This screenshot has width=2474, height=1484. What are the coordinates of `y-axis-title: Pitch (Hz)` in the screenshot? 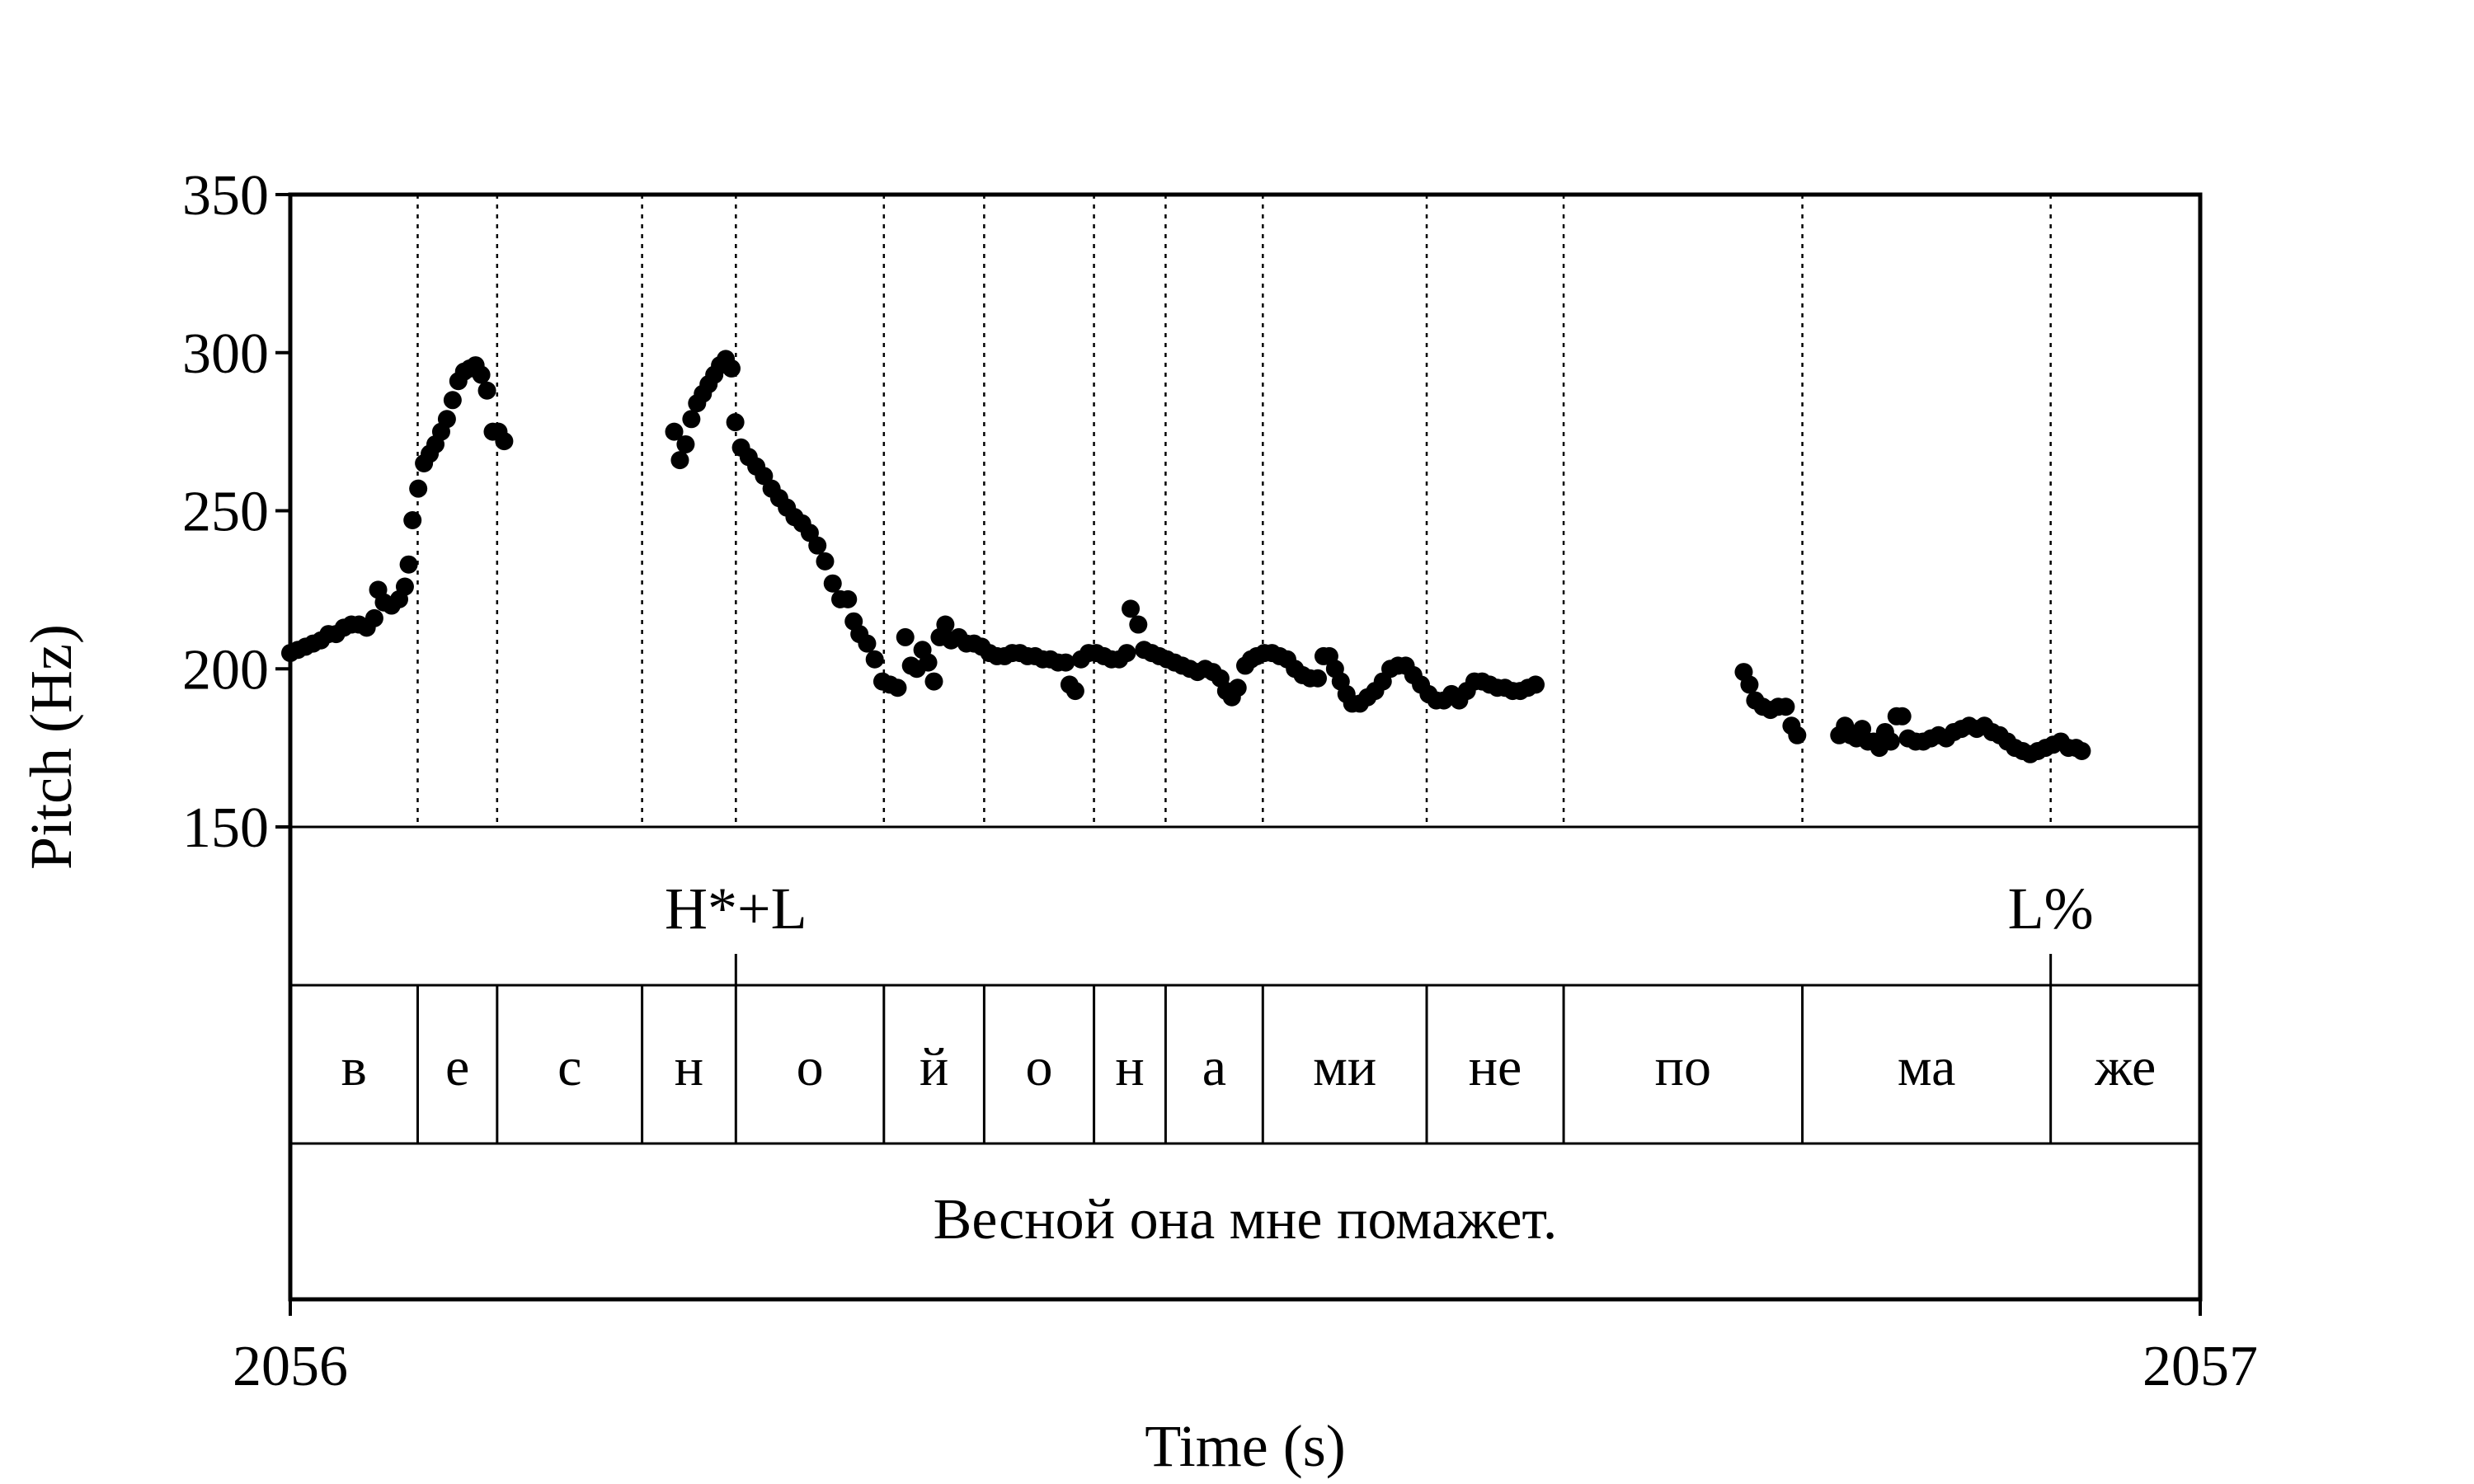 It's located at (51, 747).